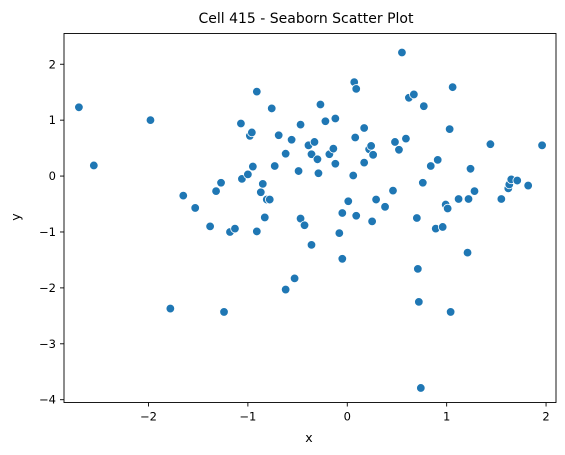 This screenshot has height=455, width=565. What do you see at coordinates (306, 19) in the screenshot?
I see `chart-title: Cell 415 - Seaborn Scatter Plot` at bounding box center [306, 19].